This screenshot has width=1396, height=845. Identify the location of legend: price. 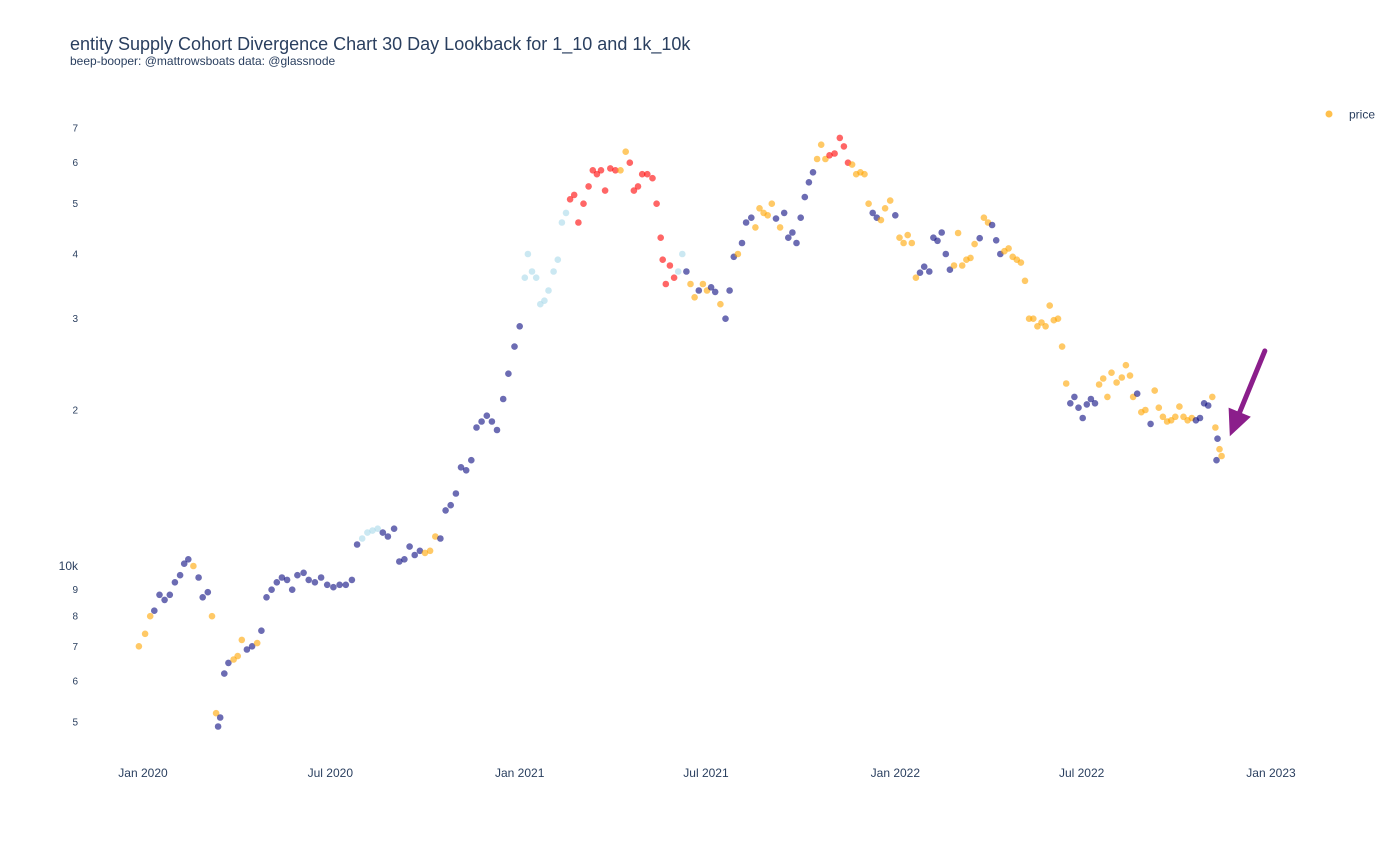
(1350, 115).